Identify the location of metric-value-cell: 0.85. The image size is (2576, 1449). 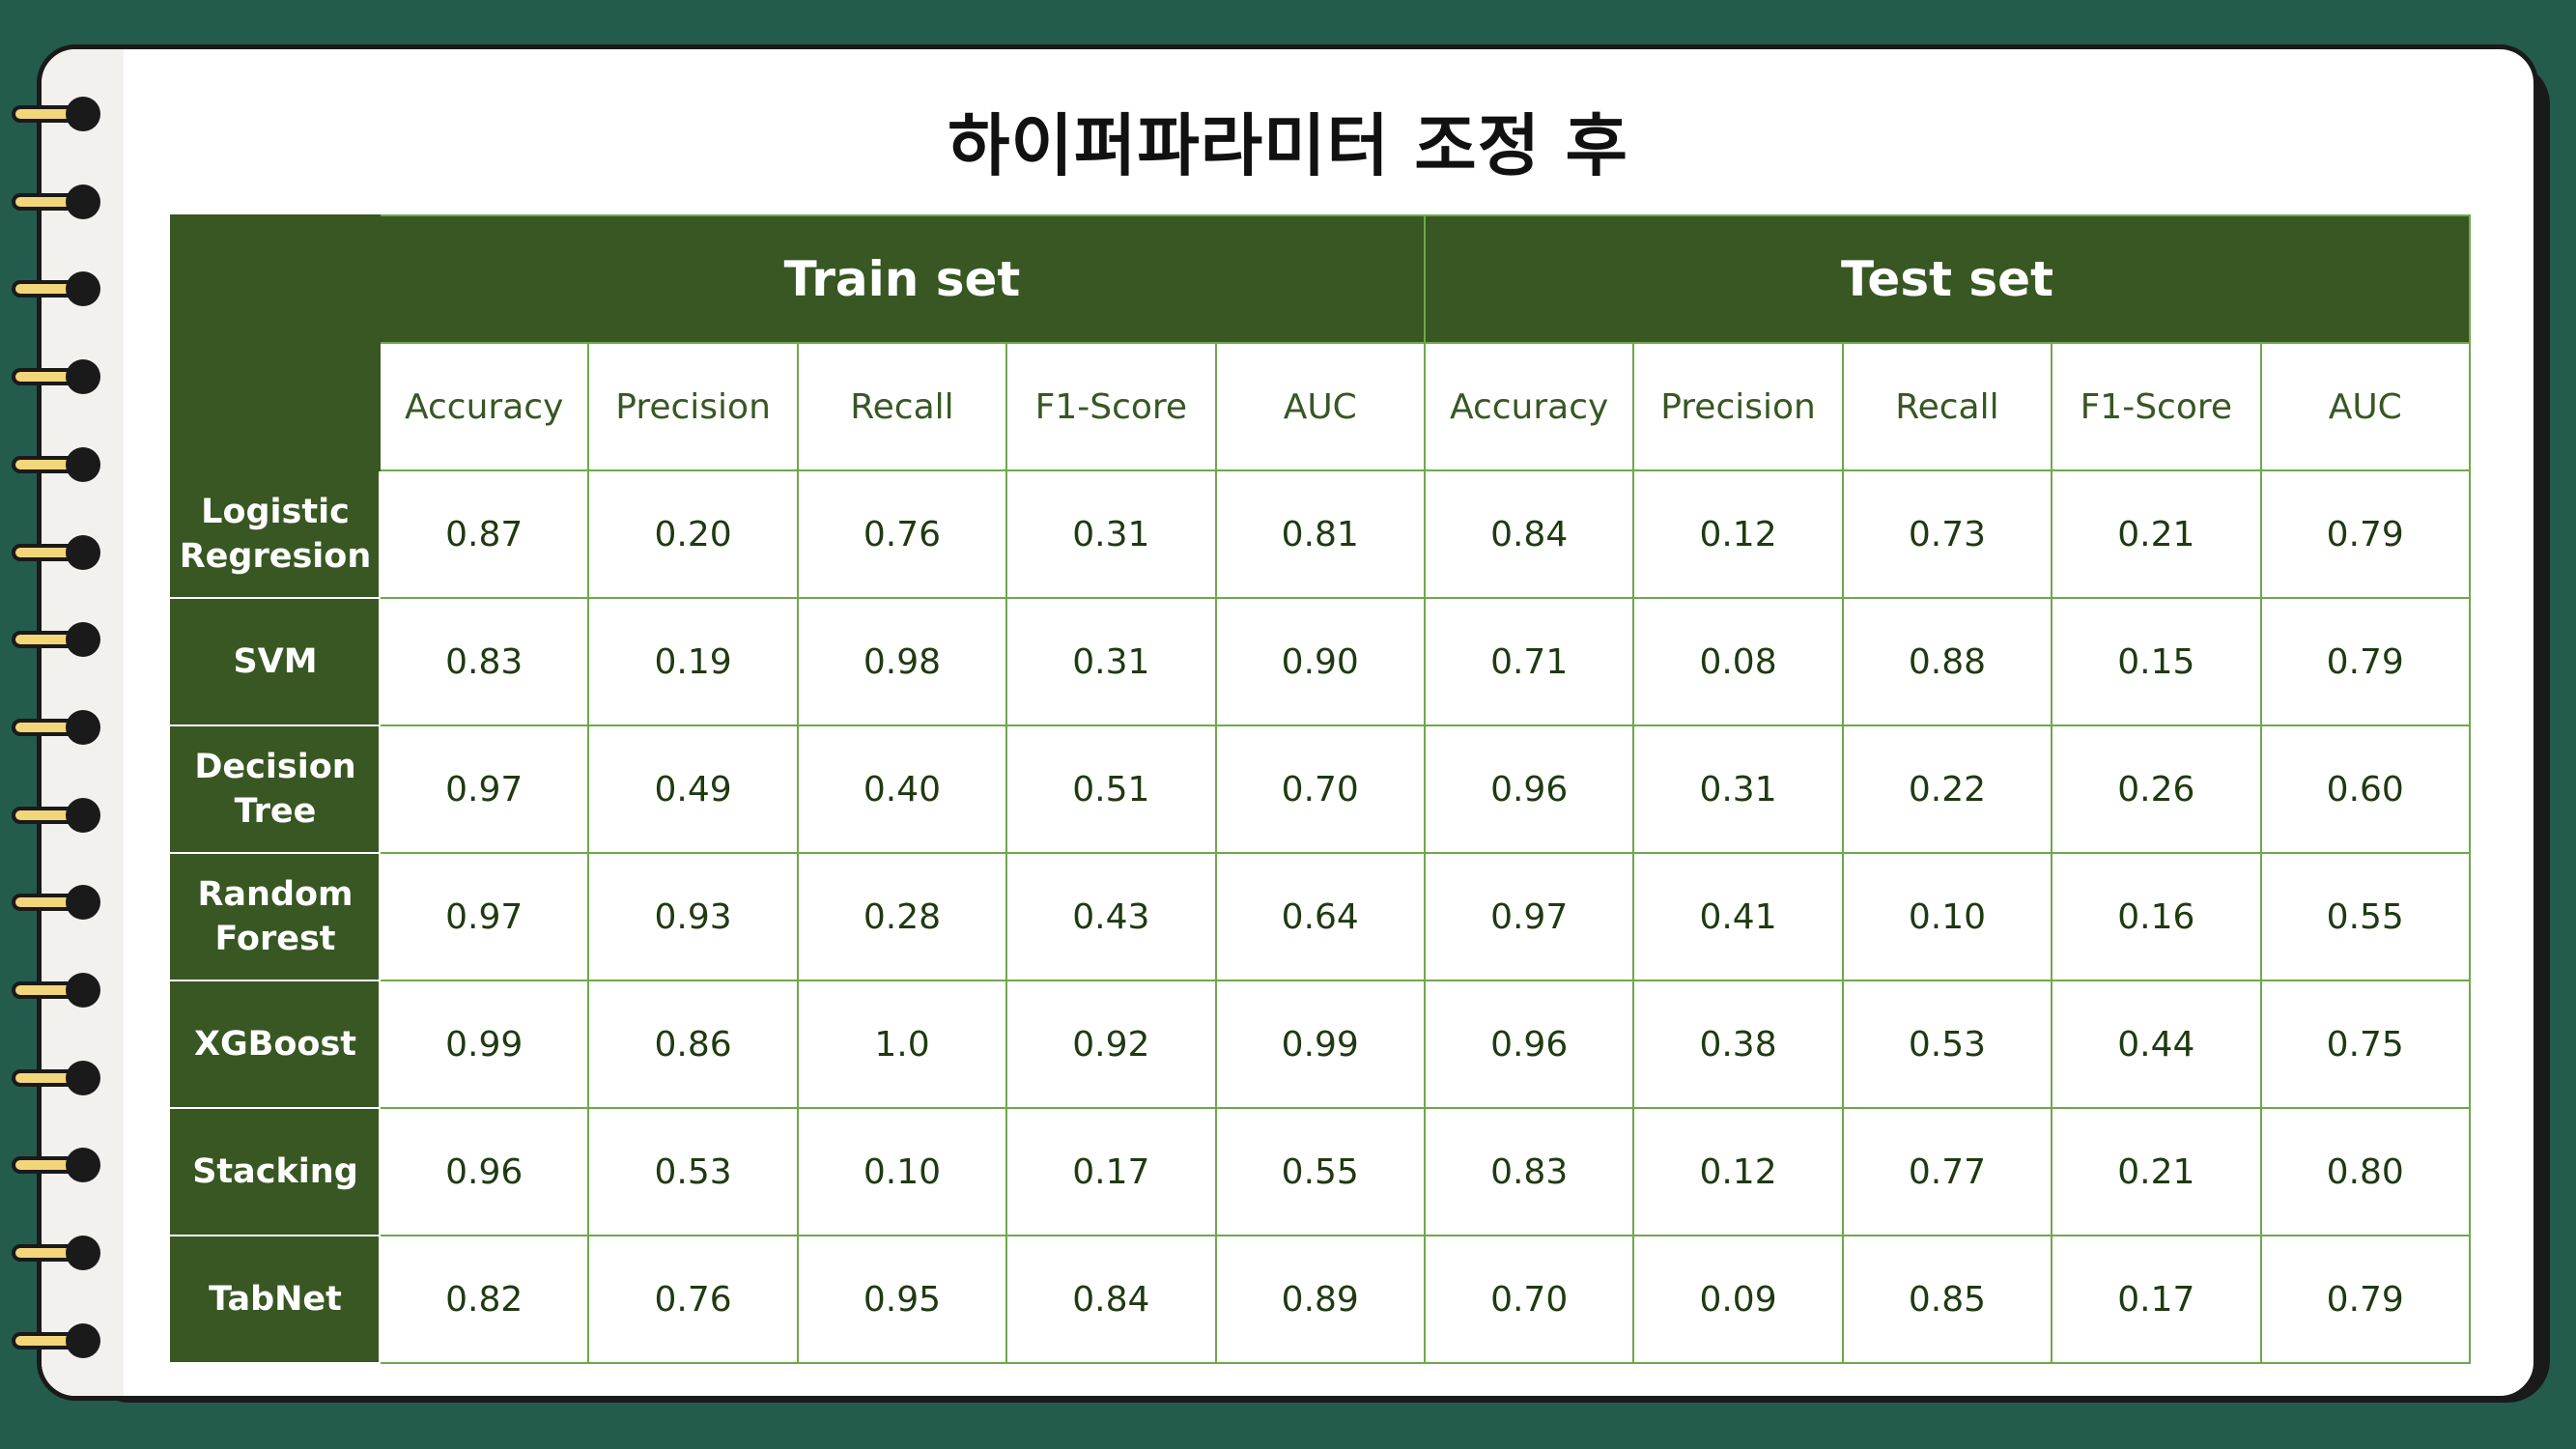
(1947, 1299).